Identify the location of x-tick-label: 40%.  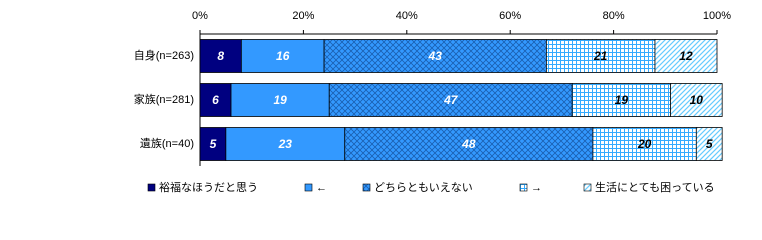
(407, 16).